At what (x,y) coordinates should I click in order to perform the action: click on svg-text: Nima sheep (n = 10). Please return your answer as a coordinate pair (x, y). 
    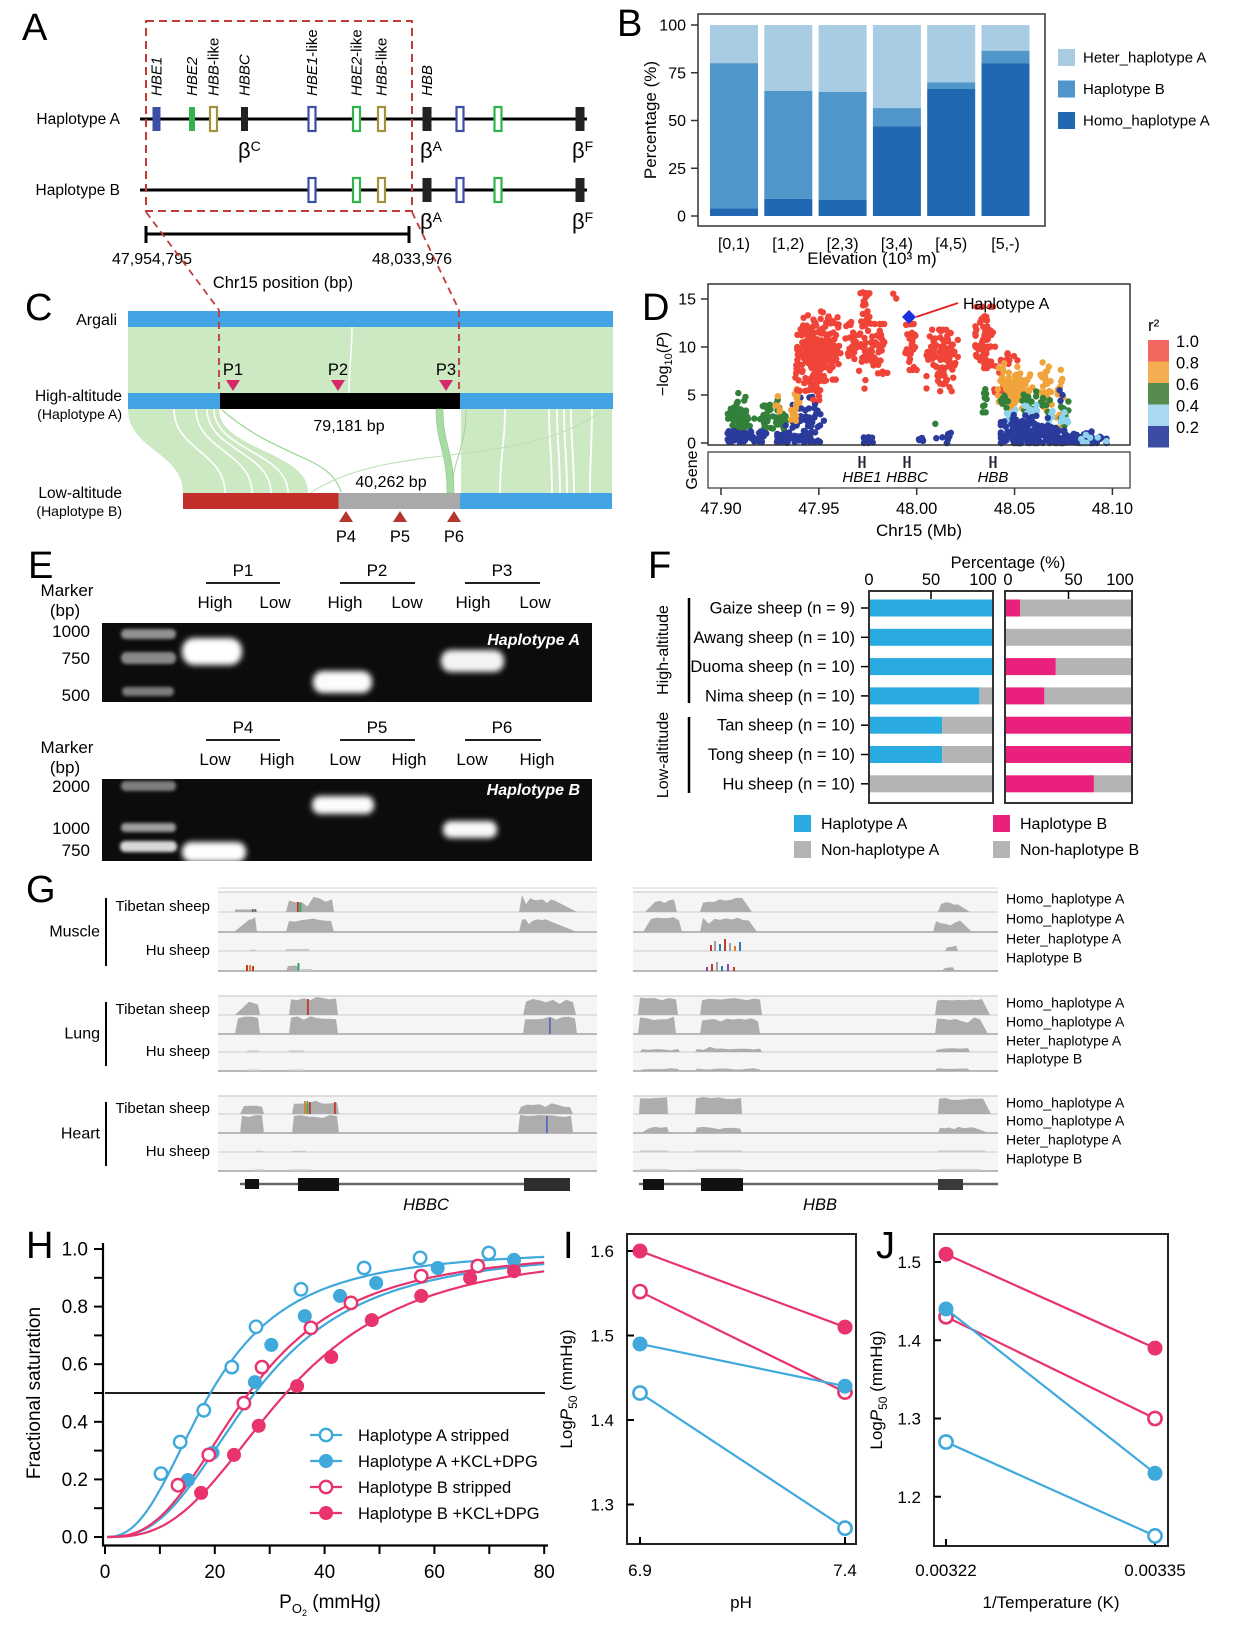
    Looking at the image, I should click on (780, 696).